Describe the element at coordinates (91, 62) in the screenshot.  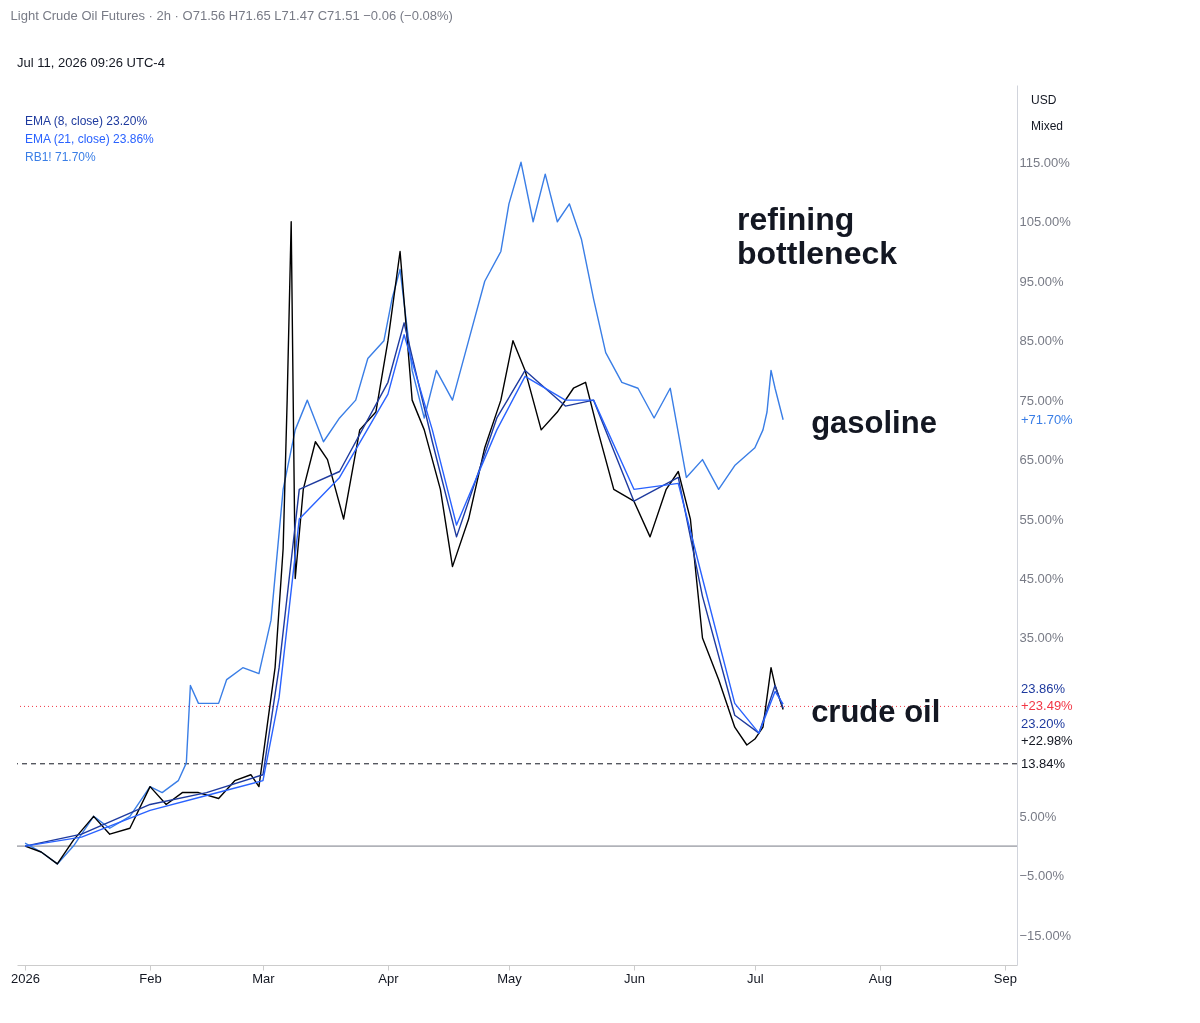
I see `text: Jul 11, 2026 09:26 UTC-4` at that location.